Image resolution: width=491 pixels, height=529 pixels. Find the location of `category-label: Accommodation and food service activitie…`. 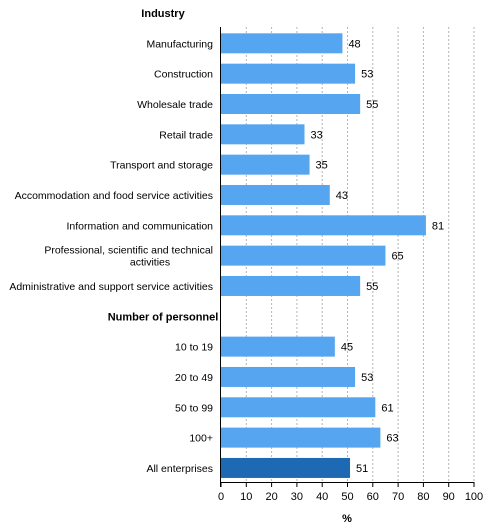

category-label: Accommodation and food service activitie… is located at coordinates (114, 196).